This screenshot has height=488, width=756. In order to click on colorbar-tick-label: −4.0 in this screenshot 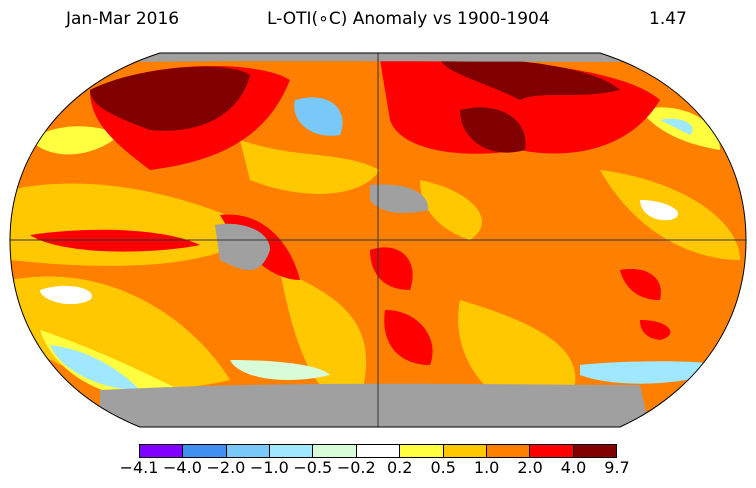, I will do `click(182, 467)`.